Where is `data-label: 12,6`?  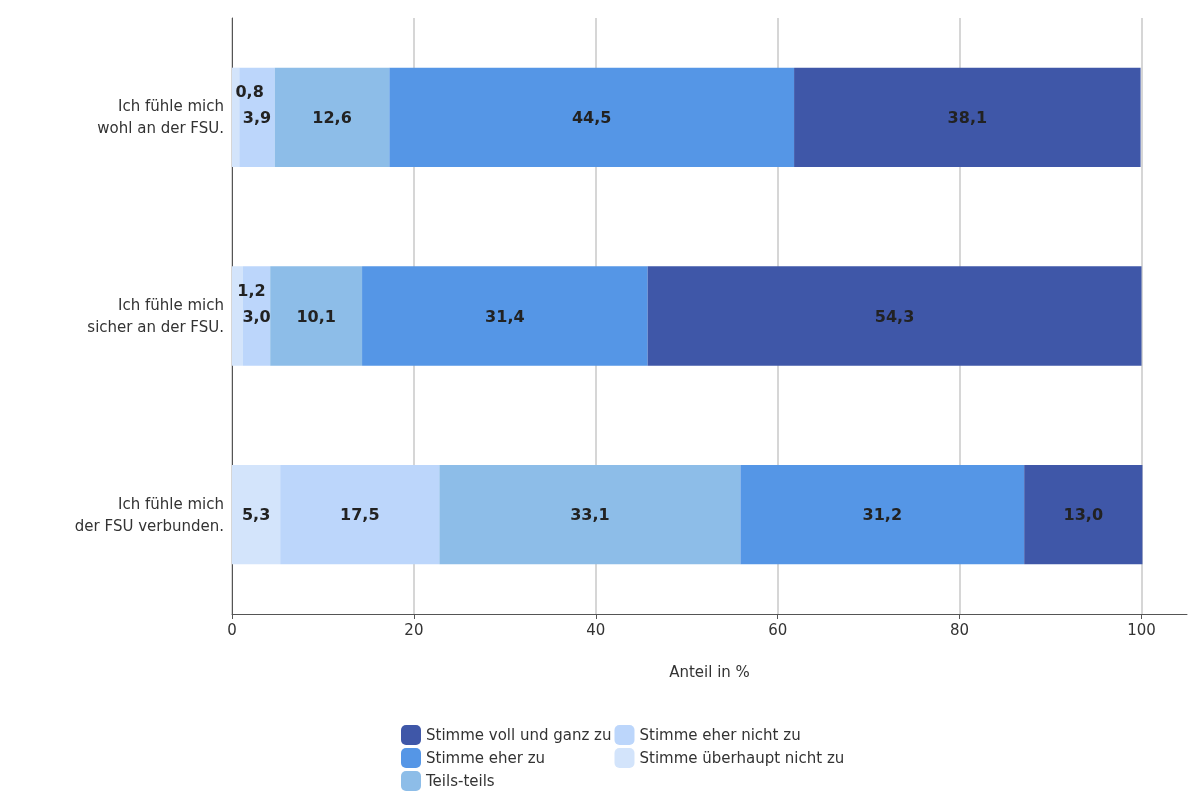
data-label: 12,6 is located at coordinates (332, 117).